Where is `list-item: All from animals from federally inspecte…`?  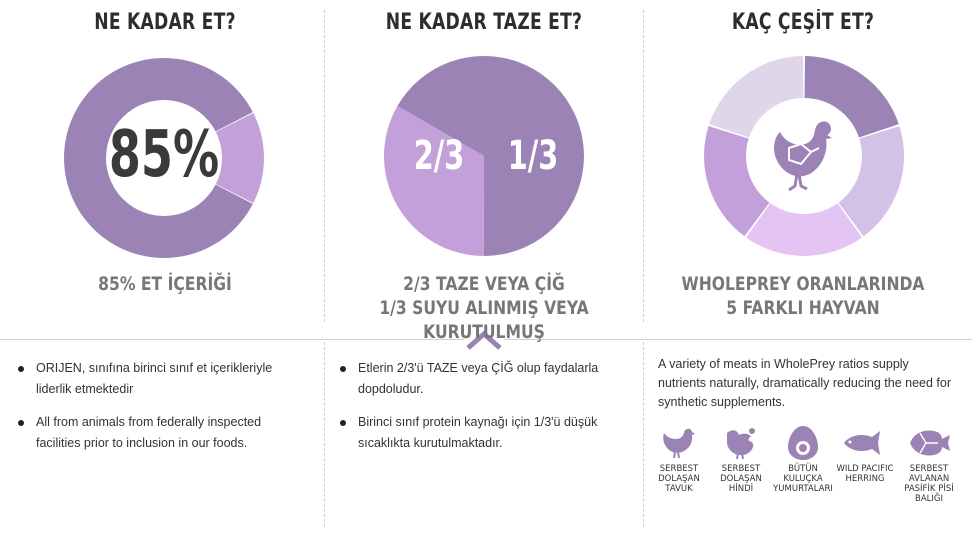 list-item: All from animals from federally inspecte… is located at coordinates (157, 433).